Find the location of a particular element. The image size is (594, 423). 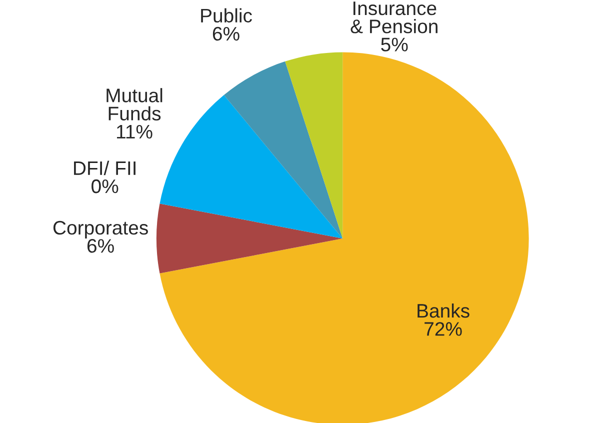

slice-label: Insurance & Pension is located at coordinates (394, 18).